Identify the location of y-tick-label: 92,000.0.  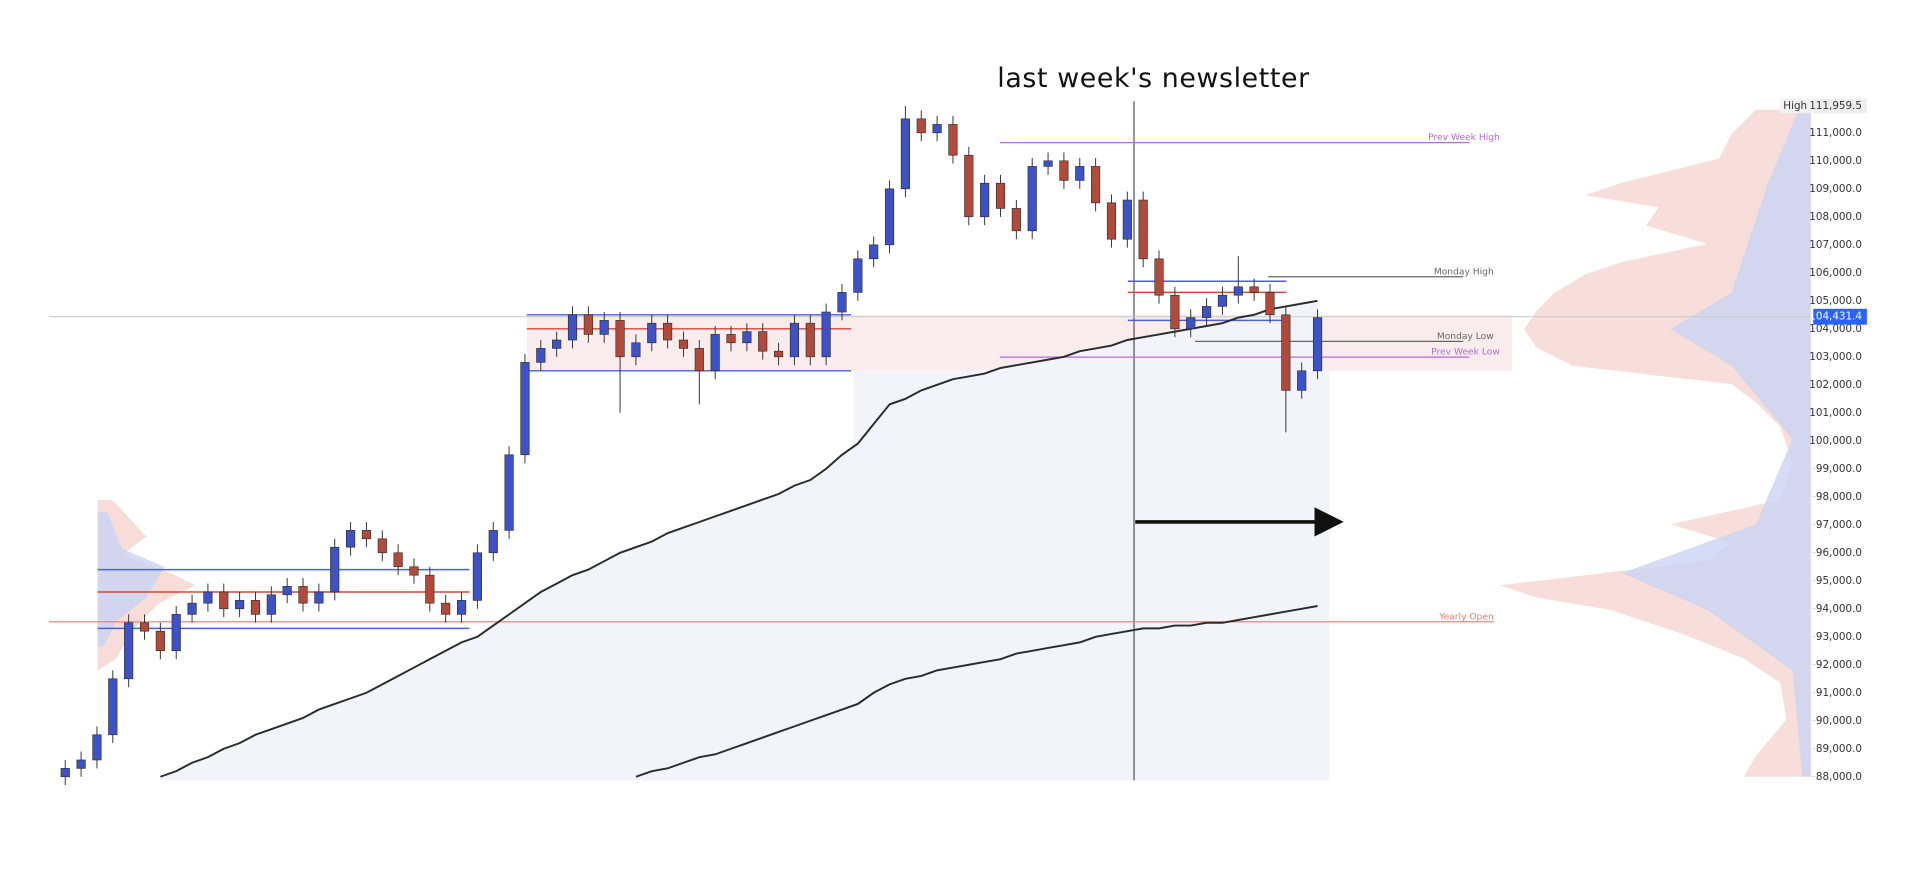
(1839, 665).